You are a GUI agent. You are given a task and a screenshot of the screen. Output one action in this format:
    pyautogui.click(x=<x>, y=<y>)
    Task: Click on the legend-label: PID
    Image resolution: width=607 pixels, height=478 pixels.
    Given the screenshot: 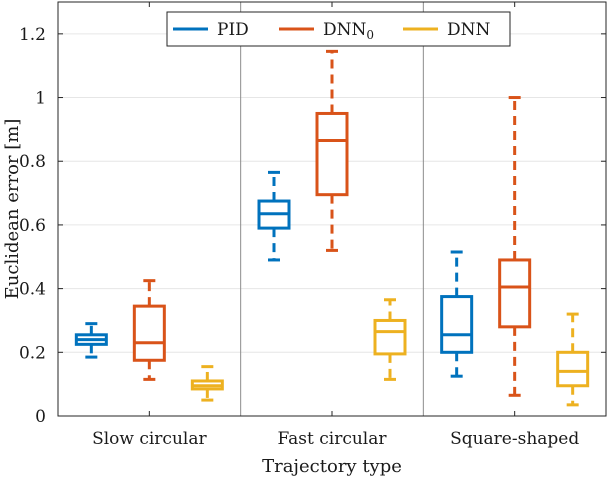 What is the action you would take?
    pyautogui.click(x=233, y=30)
    